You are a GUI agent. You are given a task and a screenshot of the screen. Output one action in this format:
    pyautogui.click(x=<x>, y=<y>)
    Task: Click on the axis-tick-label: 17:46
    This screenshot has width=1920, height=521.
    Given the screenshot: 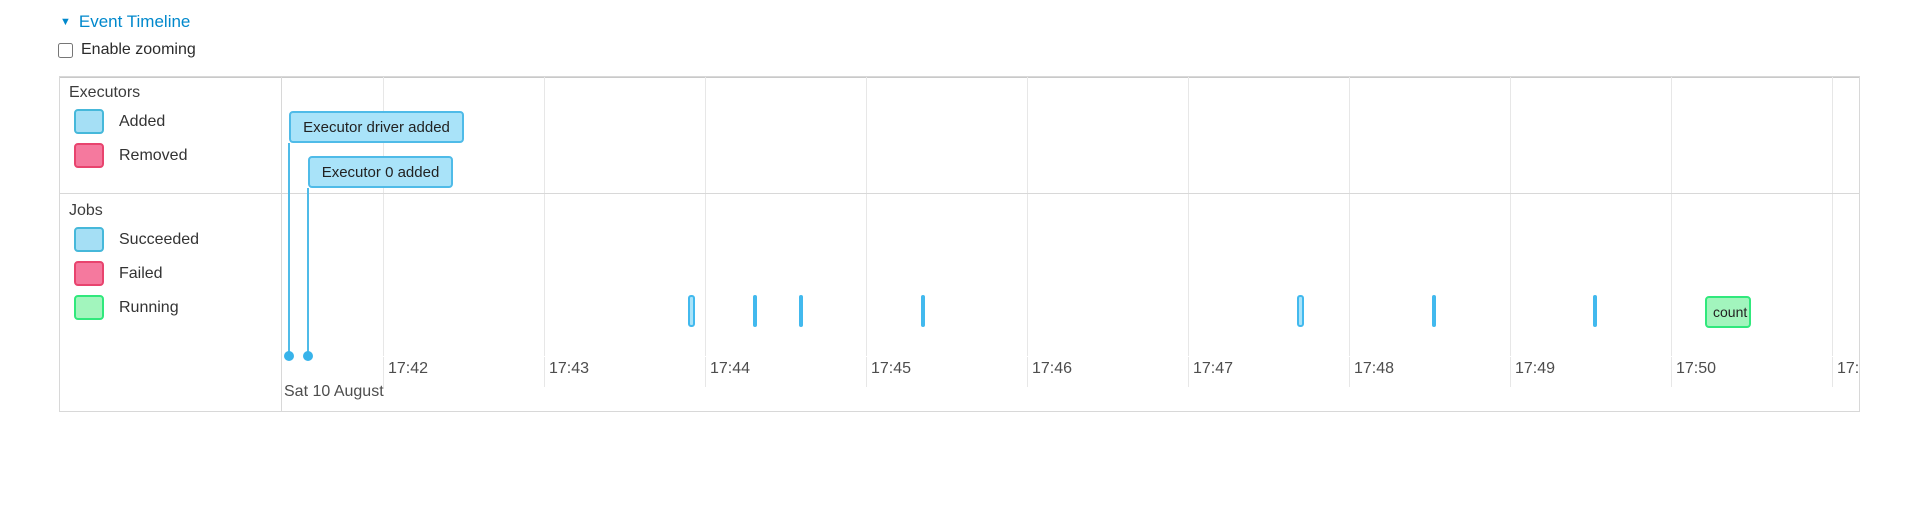 What is the action you would take?
    pyautogui.click(x=1052, y=368)
    